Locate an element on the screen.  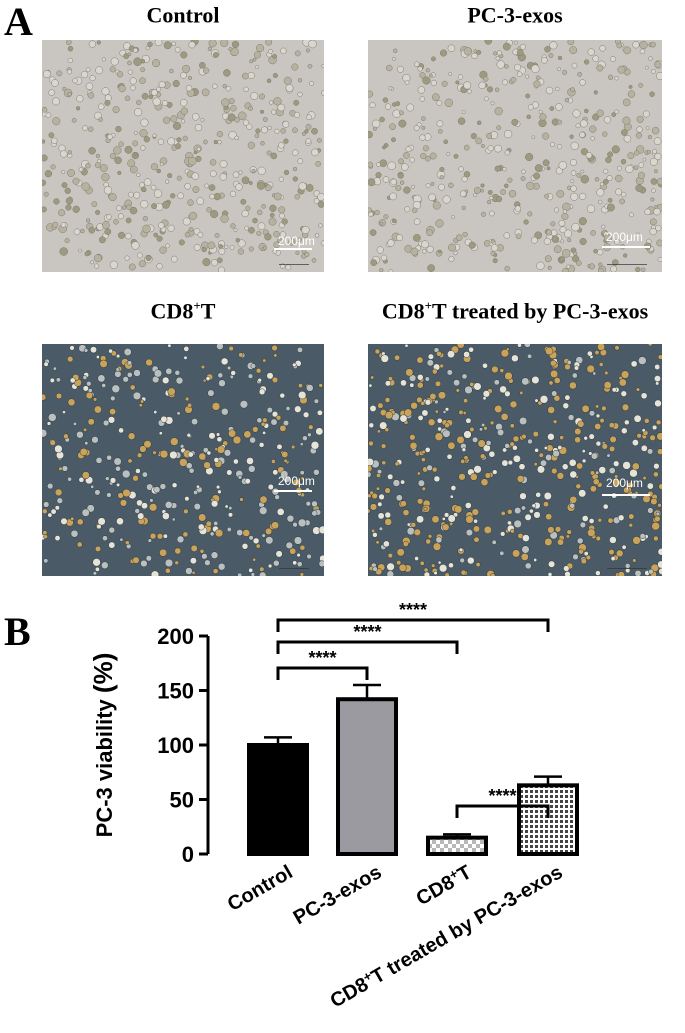
scale-bar-label-pc3-exos: 200μm is located at coordinates (624, 237).